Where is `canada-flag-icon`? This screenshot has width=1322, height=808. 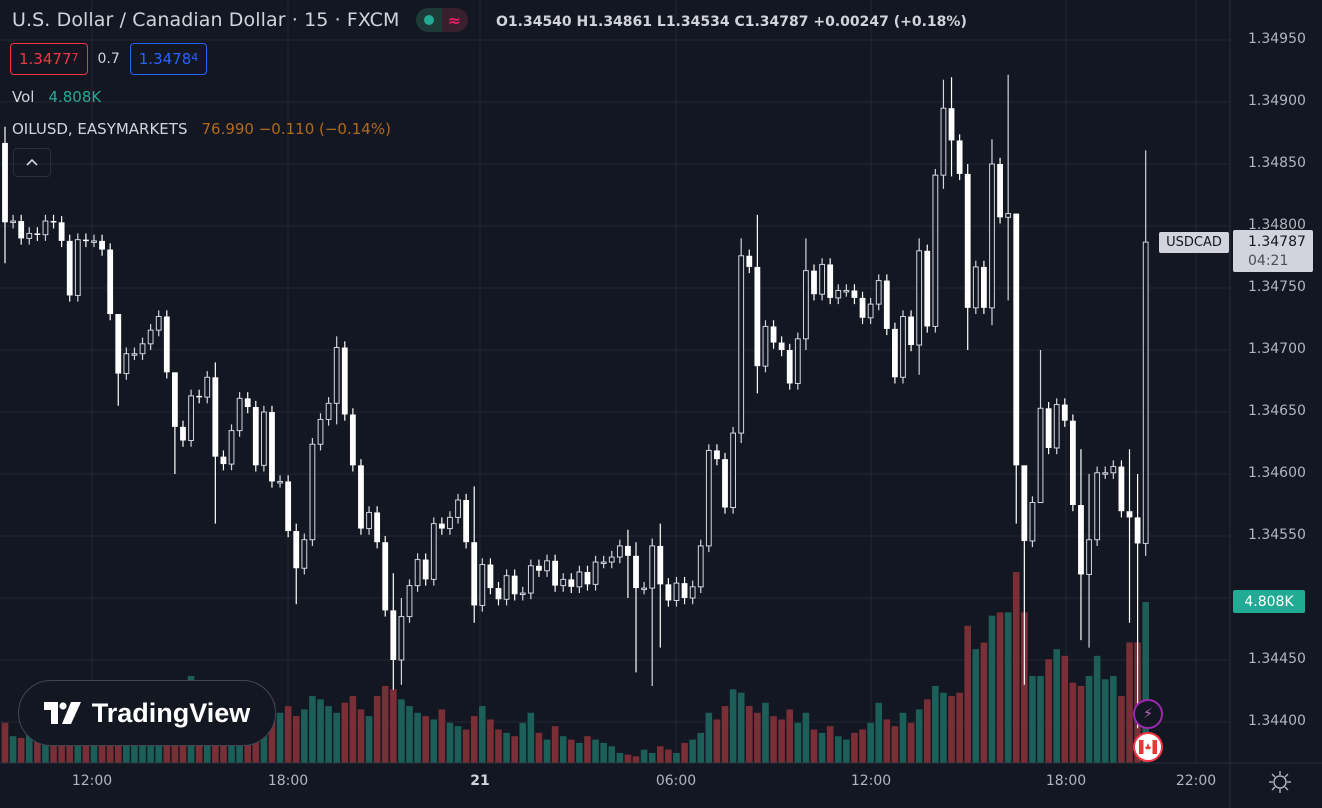
canada-flag-icon is located at coordinates (1148, 747).